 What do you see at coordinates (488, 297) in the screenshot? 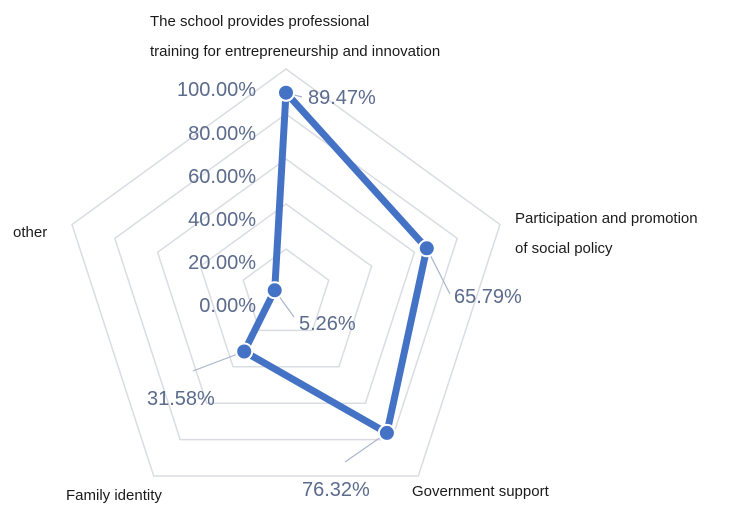
I see `data-label-social-policy: 65.79%` at bounding box center [488, 297].